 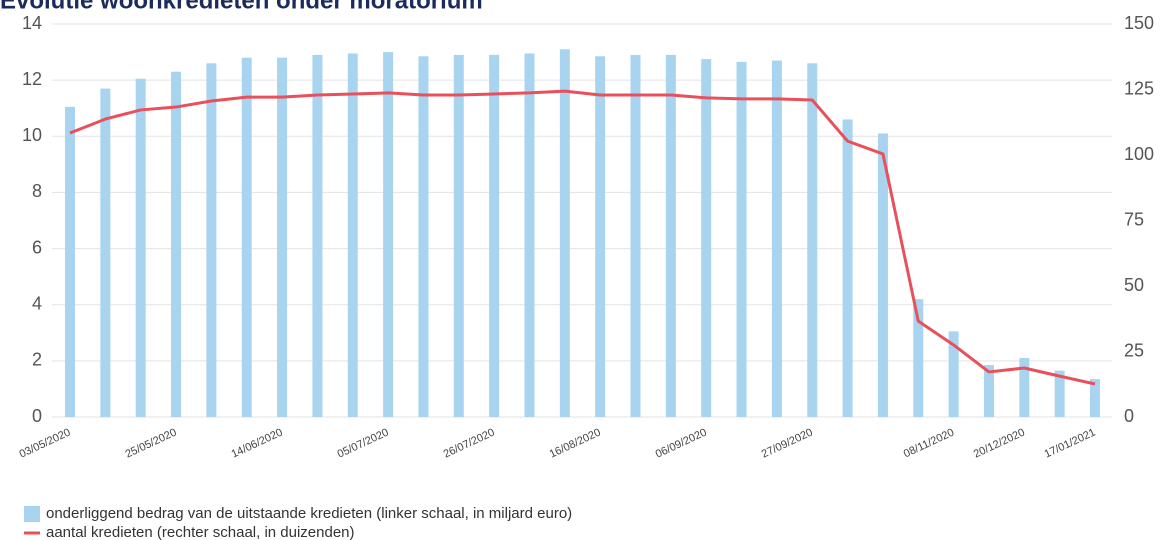 What do you see at coordinates (363, 443) in the screenshot?
I see `x-tick-label: 05/07/2020` at bounding box center [363, 443].